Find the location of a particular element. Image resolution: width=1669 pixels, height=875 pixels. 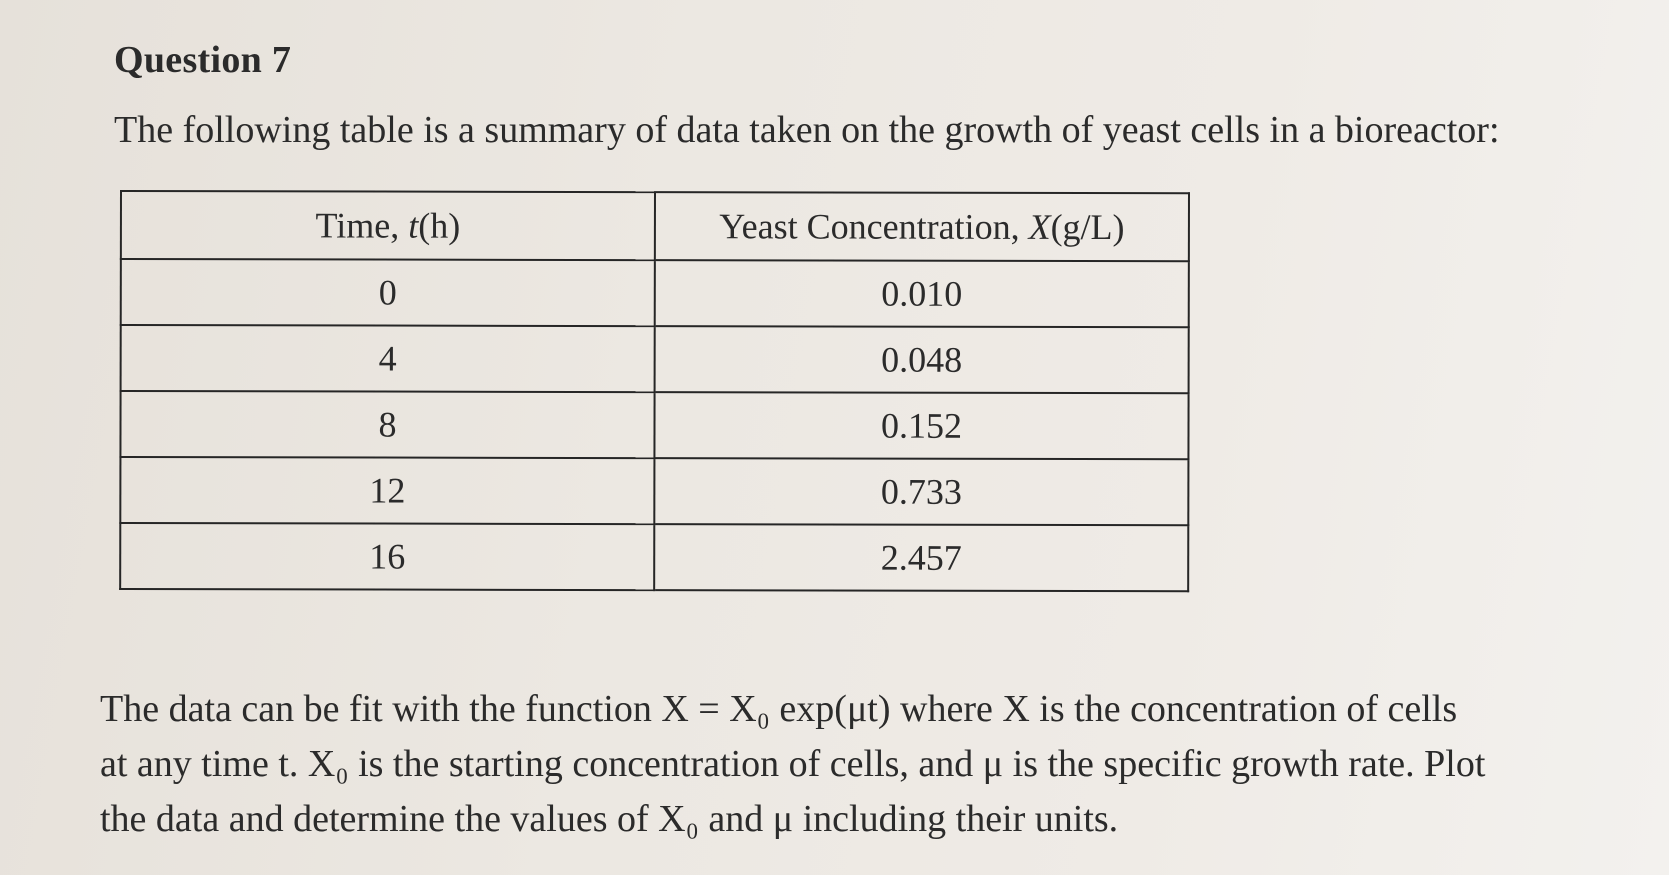

cell-concentration: 0.152 is located at coordinates (921, 426).